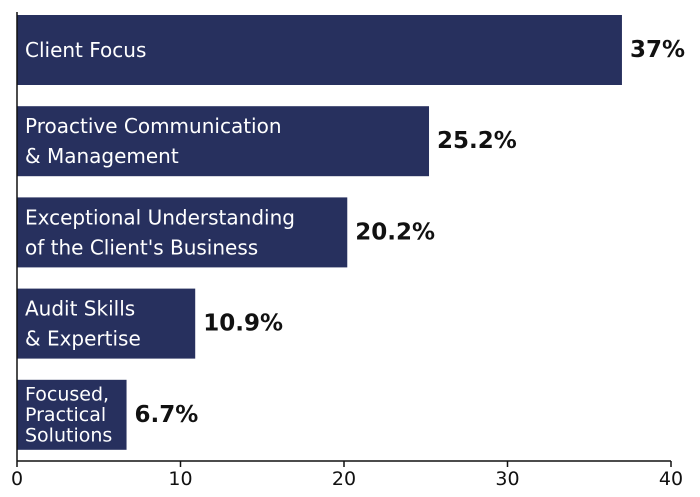 The height and width of the screenshot is (497, 700). I want to click on x-tick-label: 40, so click(671, 479).